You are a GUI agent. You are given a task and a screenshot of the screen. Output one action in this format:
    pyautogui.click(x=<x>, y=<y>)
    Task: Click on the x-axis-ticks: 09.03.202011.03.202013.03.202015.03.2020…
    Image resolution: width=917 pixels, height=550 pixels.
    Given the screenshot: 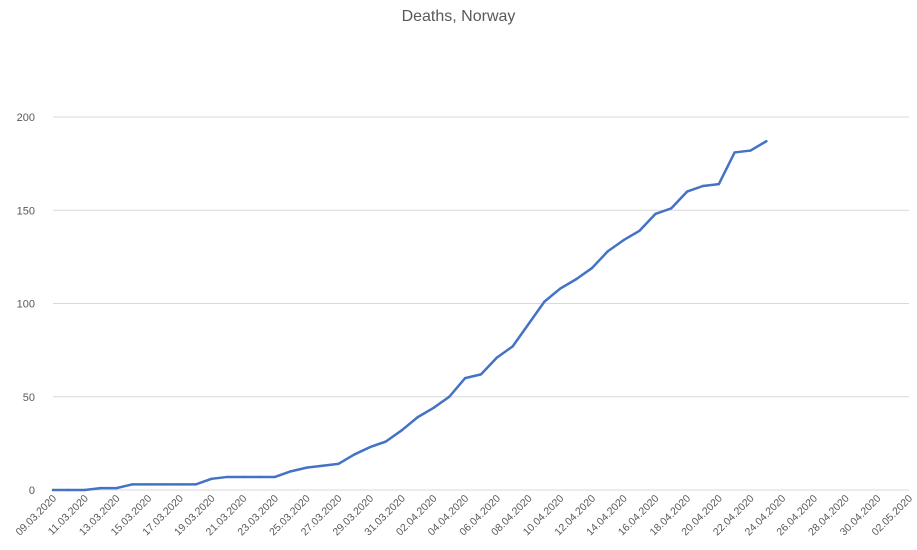 What is the action you would take?
    pyautogui.click(x=464, y=516)
    